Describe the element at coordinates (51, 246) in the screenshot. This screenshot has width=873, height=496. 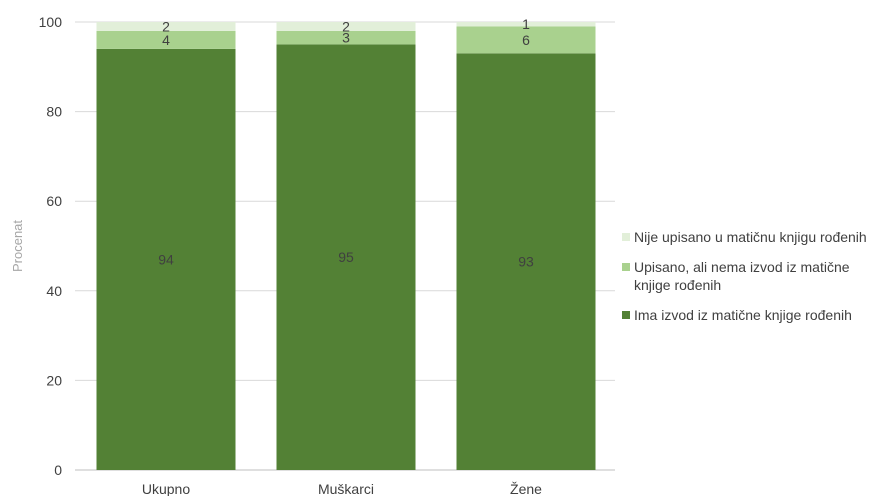
I see `y-tick-labels: 0 20 40 60 80 100` at that location.